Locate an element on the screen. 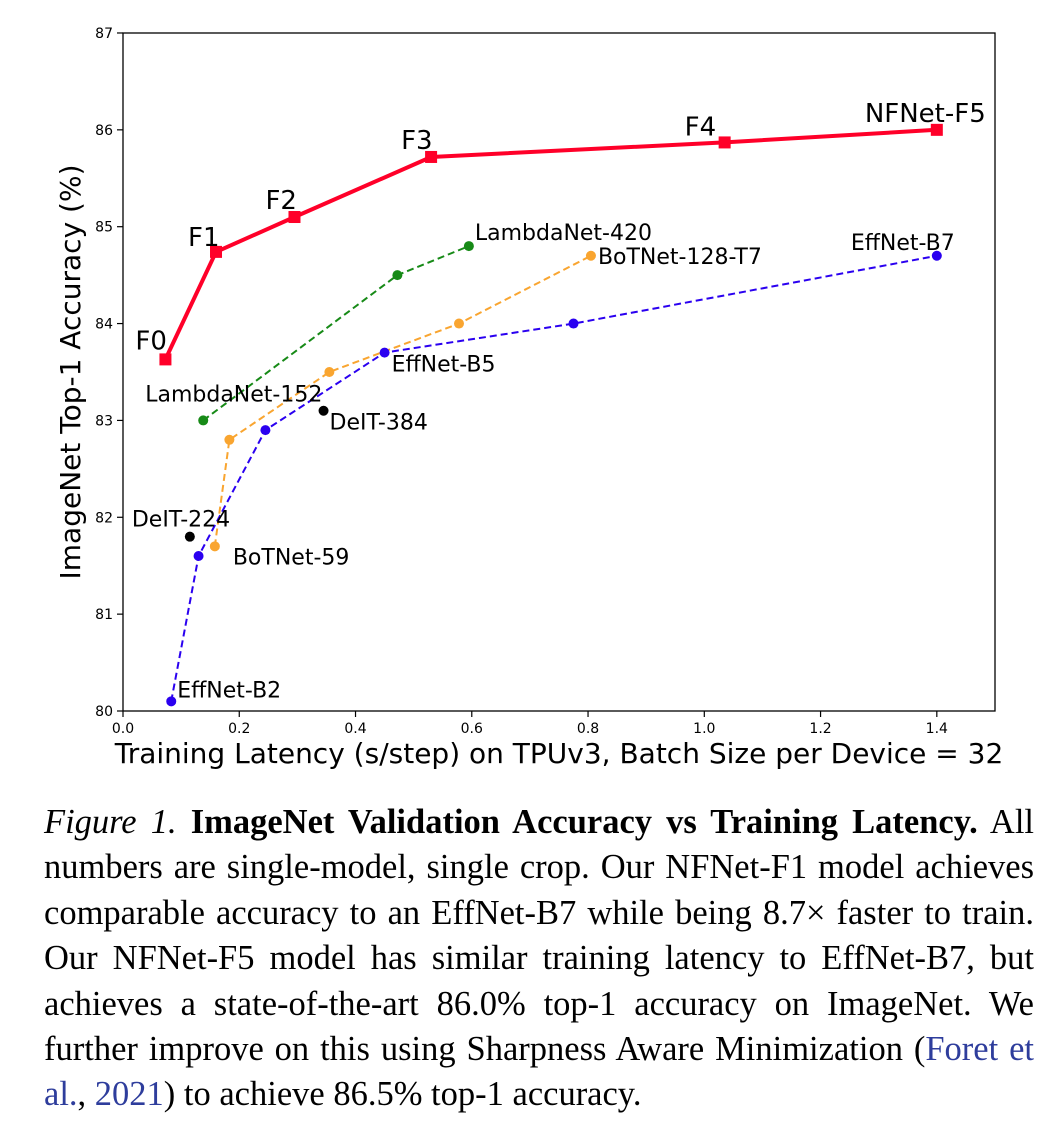 The height and width of the screenshot is (1136, 1042). efficientnet-point-label: EffNet-B7 is located at coordinates (903, 243).